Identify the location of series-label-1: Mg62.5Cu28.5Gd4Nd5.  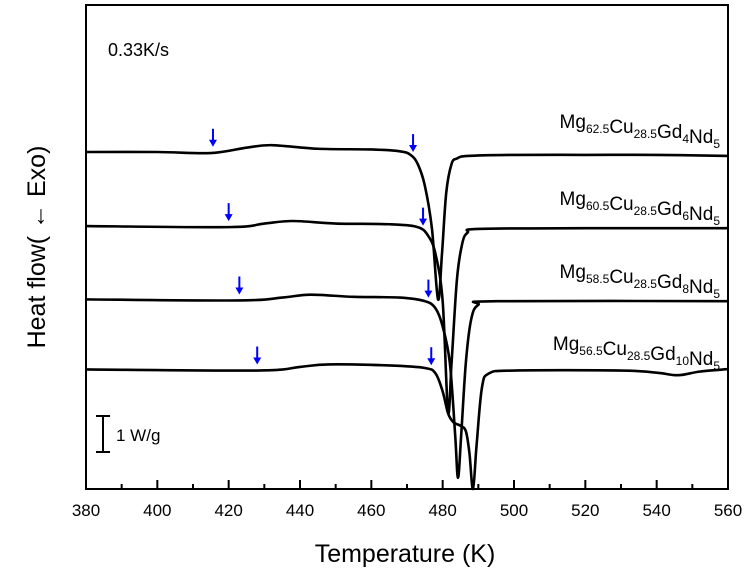
(640, 131).